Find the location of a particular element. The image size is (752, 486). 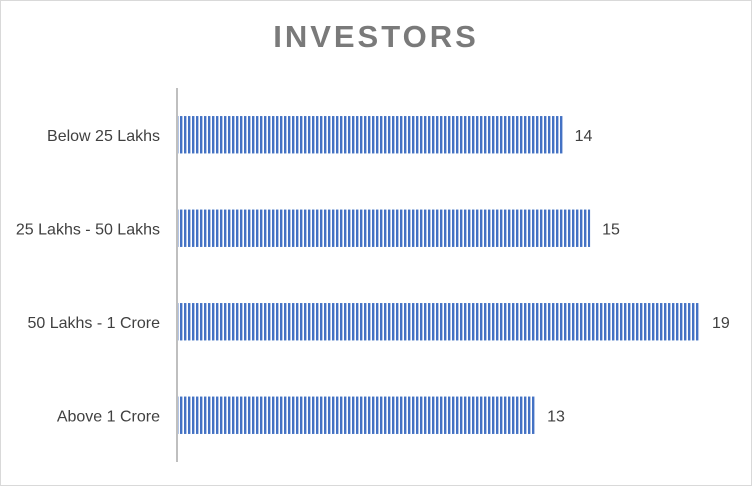

data-label-2: 19 is located at coordinates (721, 323).